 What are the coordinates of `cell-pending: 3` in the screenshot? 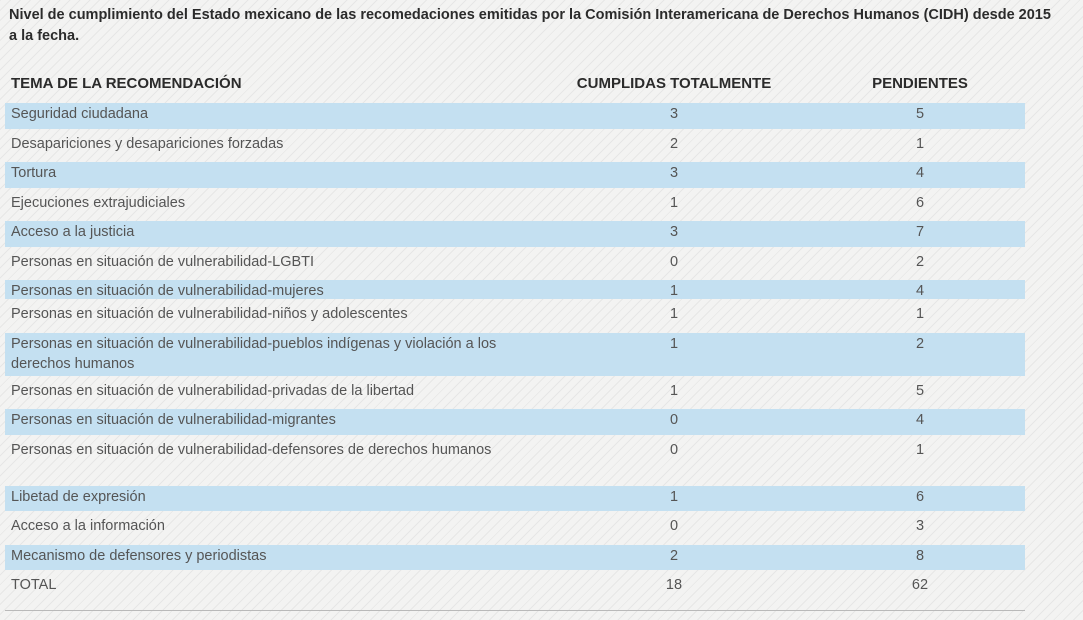 It's located at (920, 526).